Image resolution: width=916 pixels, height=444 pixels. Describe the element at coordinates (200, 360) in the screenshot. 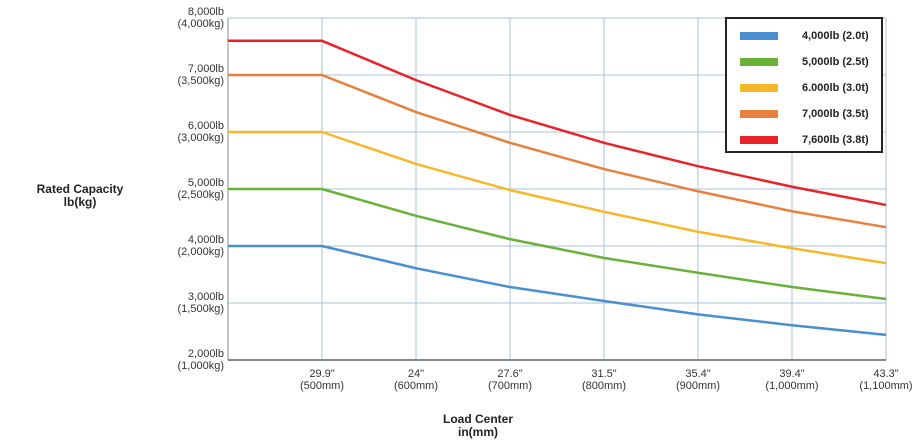

I see `y-tick-label: 2,000lb (1,000kg)` at that location.